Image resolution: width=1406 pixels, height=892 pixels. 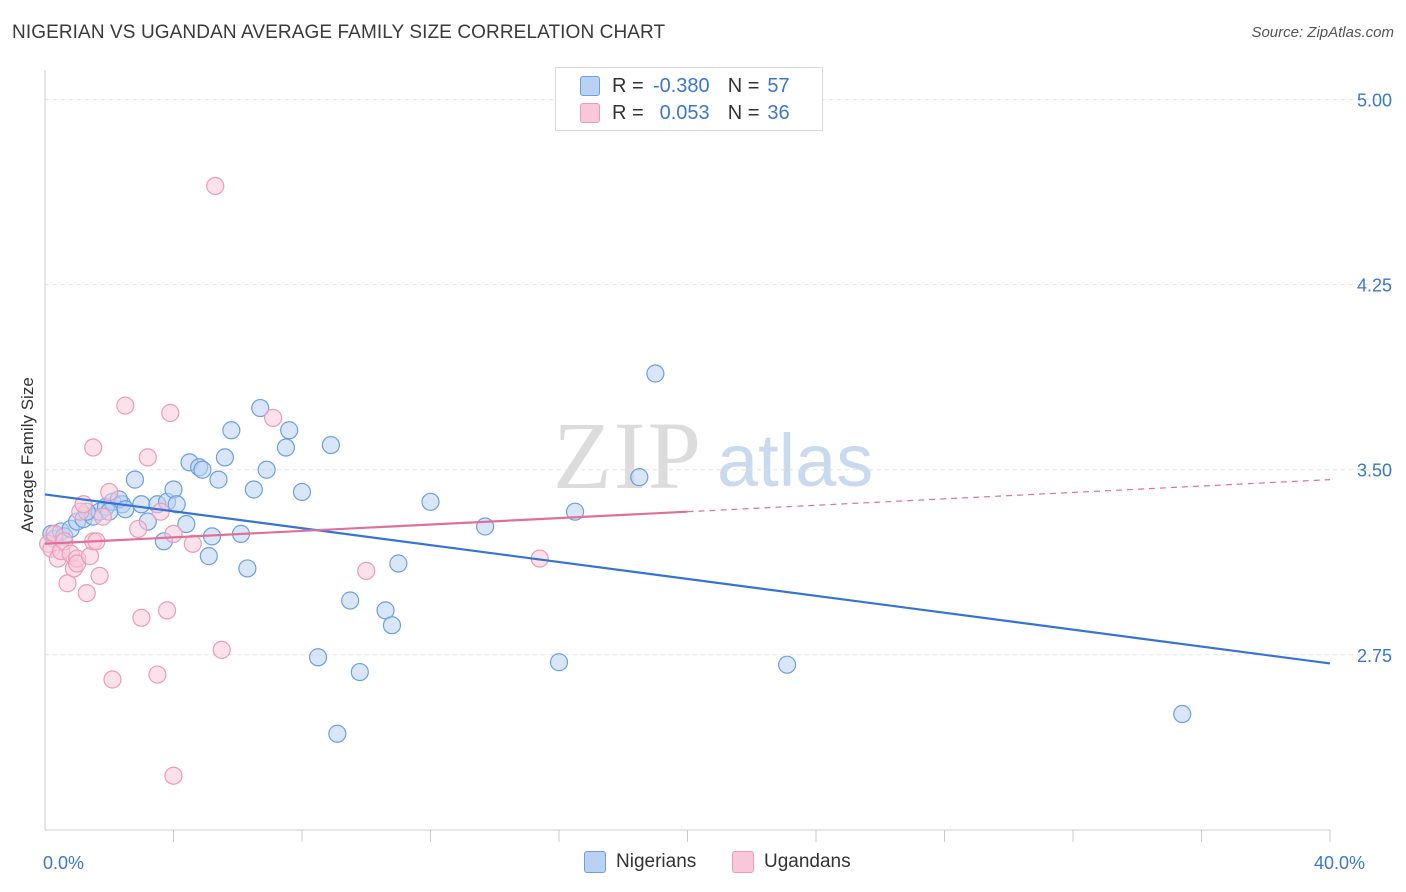 I want to click on x-tick-label: 0.0%, so click(x=63, y=863).